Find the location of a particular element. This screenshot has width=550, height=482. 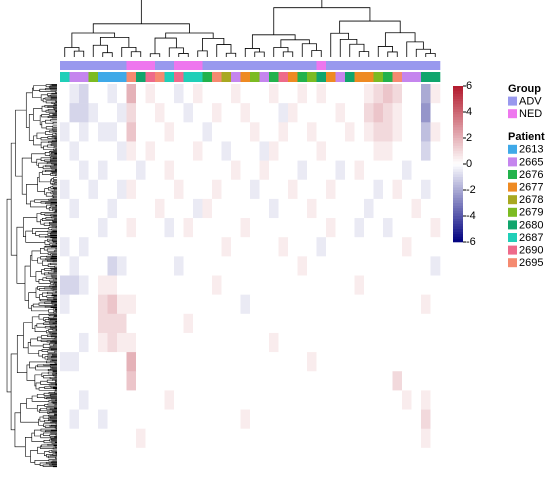

colorbar-tick-label: 0 is located at coordinates (469, 164).